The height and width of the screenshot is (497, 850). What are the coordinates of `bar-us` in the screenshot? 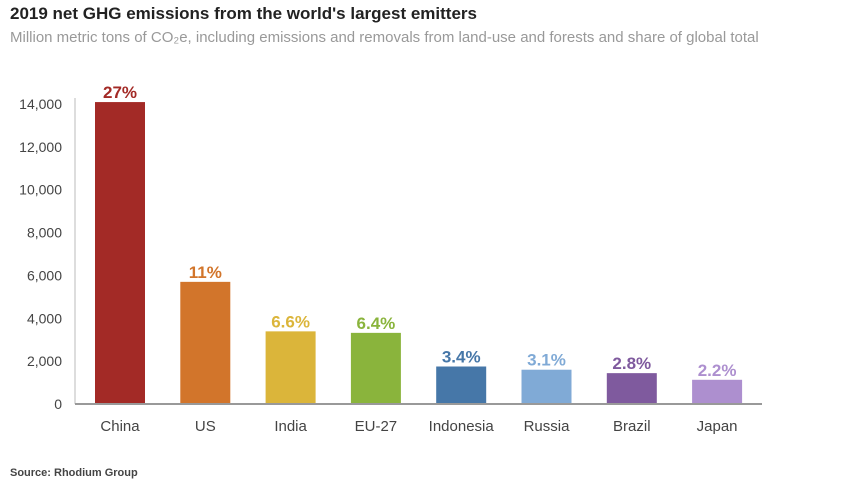 It's located at (205, 342).